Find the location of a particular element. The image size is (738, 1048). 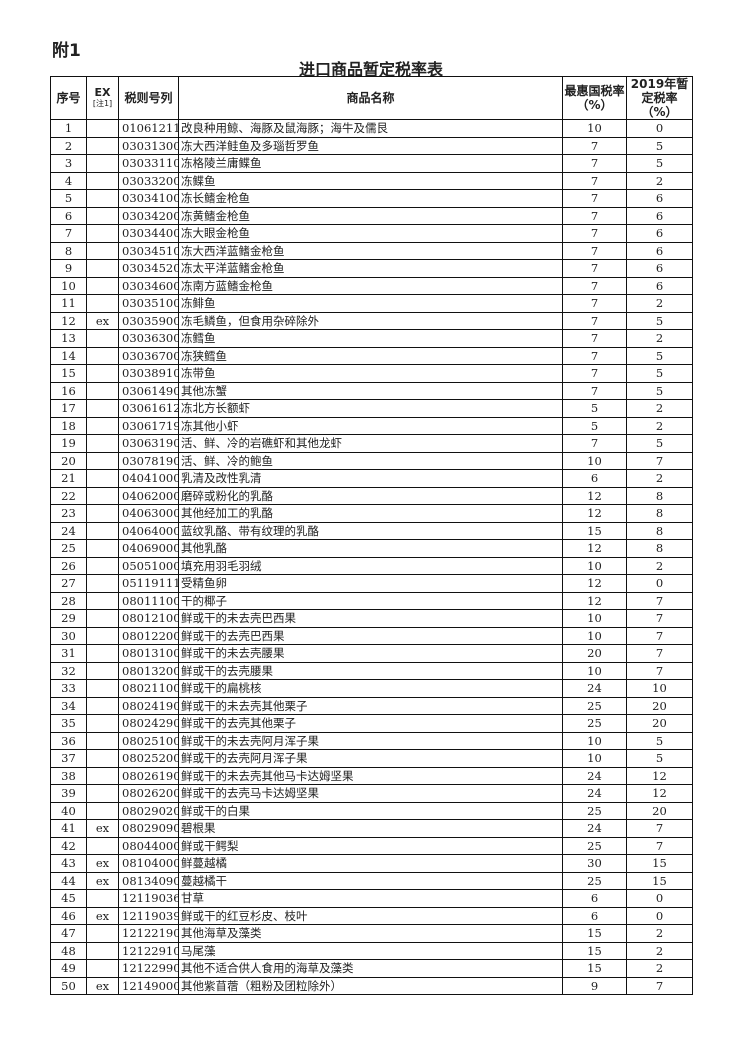

cell-seq: 27 is located at coordinates (68, 583).